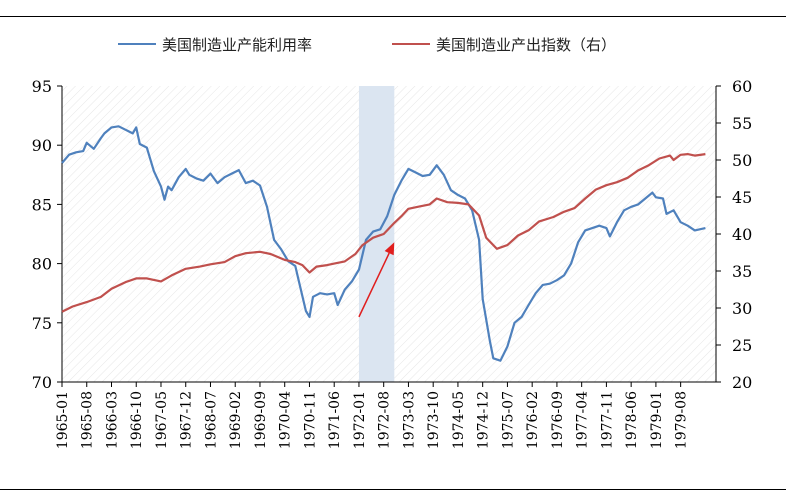 The height and width of the screenshot is (493, 786). Describe the element at coordinates (526, 45) in the screenshot. I see `legend-label-output-index: 美国制造业产出指数（右）` at that location.